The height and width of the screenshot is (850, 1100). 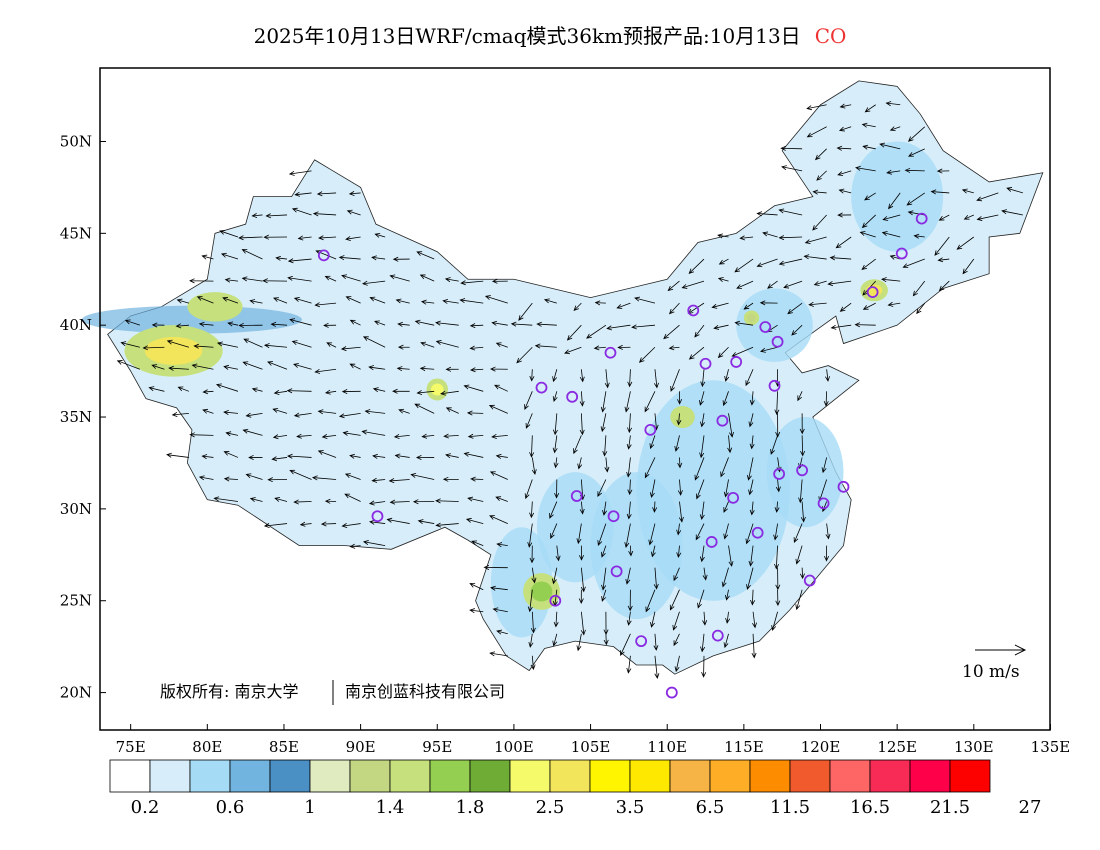 I want to click on wind-scale-arrow, so click(x=1001, y=650).